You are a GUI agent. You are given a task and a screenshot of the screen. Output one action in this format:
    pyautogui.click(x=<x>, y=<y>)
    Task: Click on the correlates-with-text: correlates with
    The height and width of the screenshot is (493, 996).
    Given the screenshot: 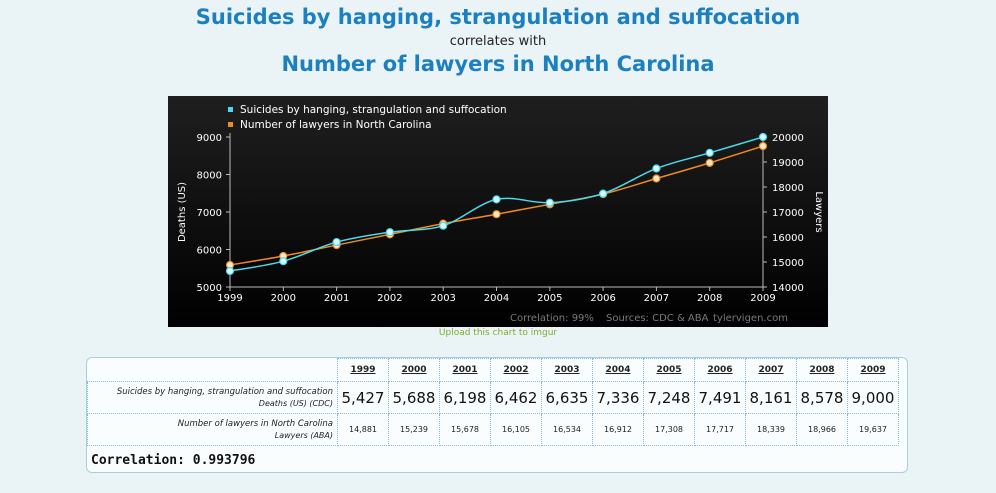 What is the action you would take?
    pyautogui.click(x=498, y=41)
    